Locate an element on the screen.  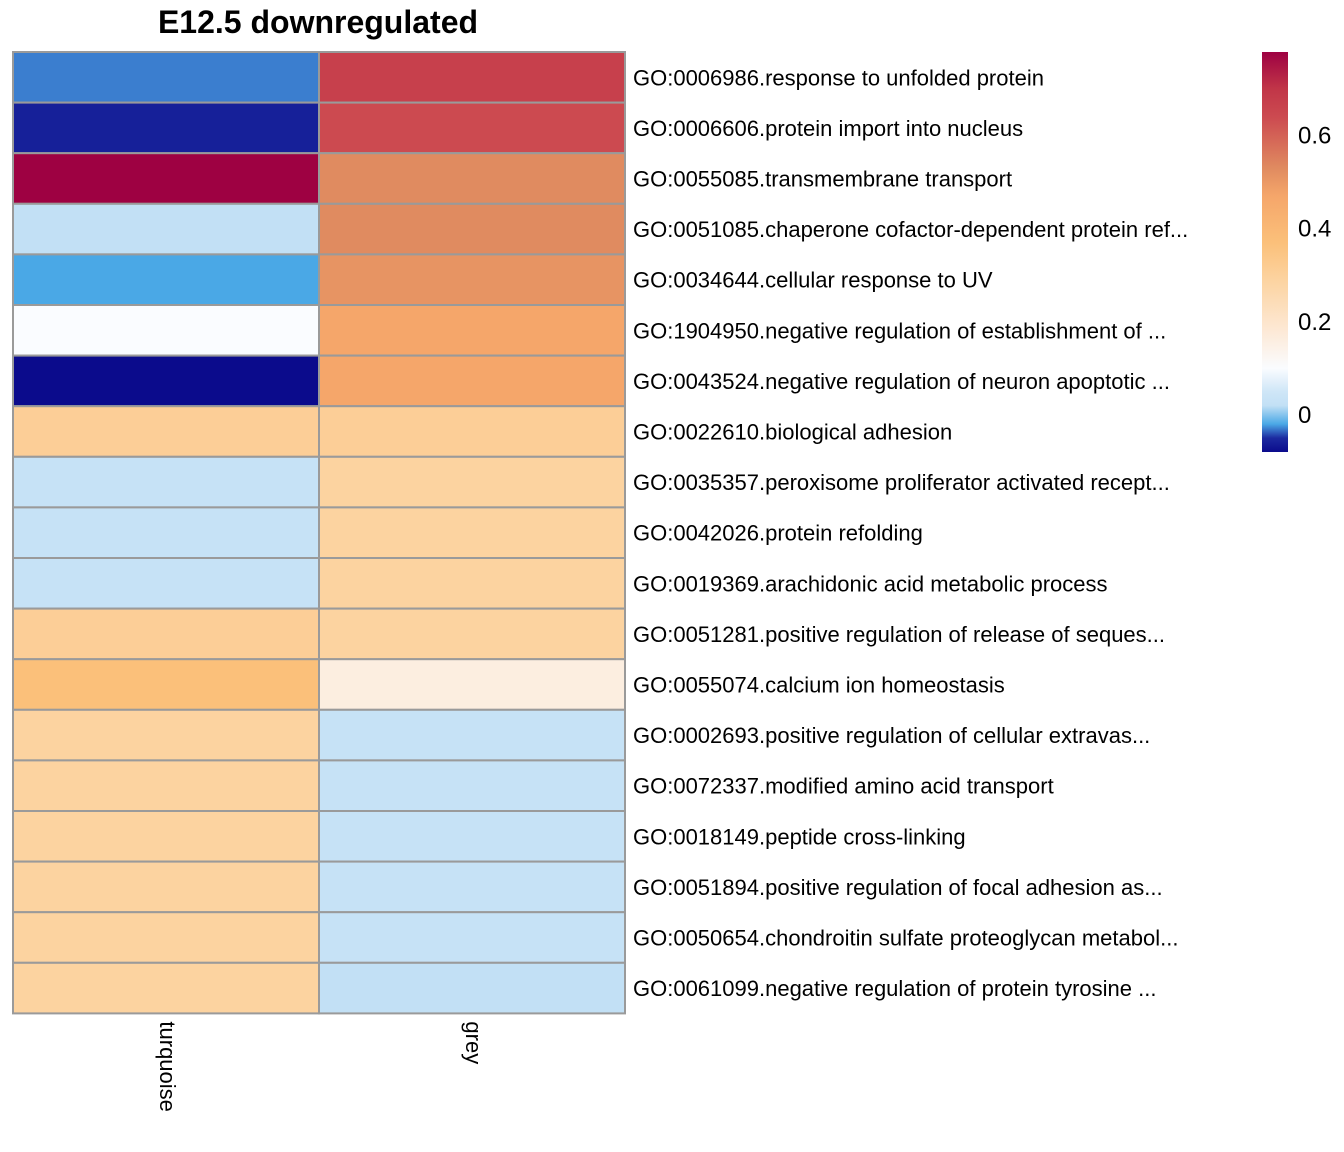
row-label: GO:0018149.peptide cross-linking is located at coordinates (799, 836).